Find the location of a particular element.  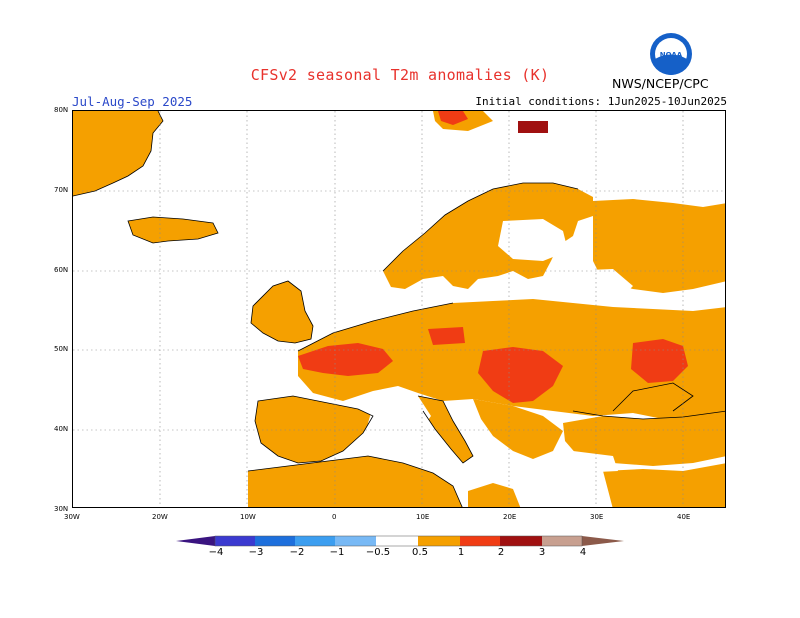

lat-label-60n: 60N is located at coordinates (61, 270).